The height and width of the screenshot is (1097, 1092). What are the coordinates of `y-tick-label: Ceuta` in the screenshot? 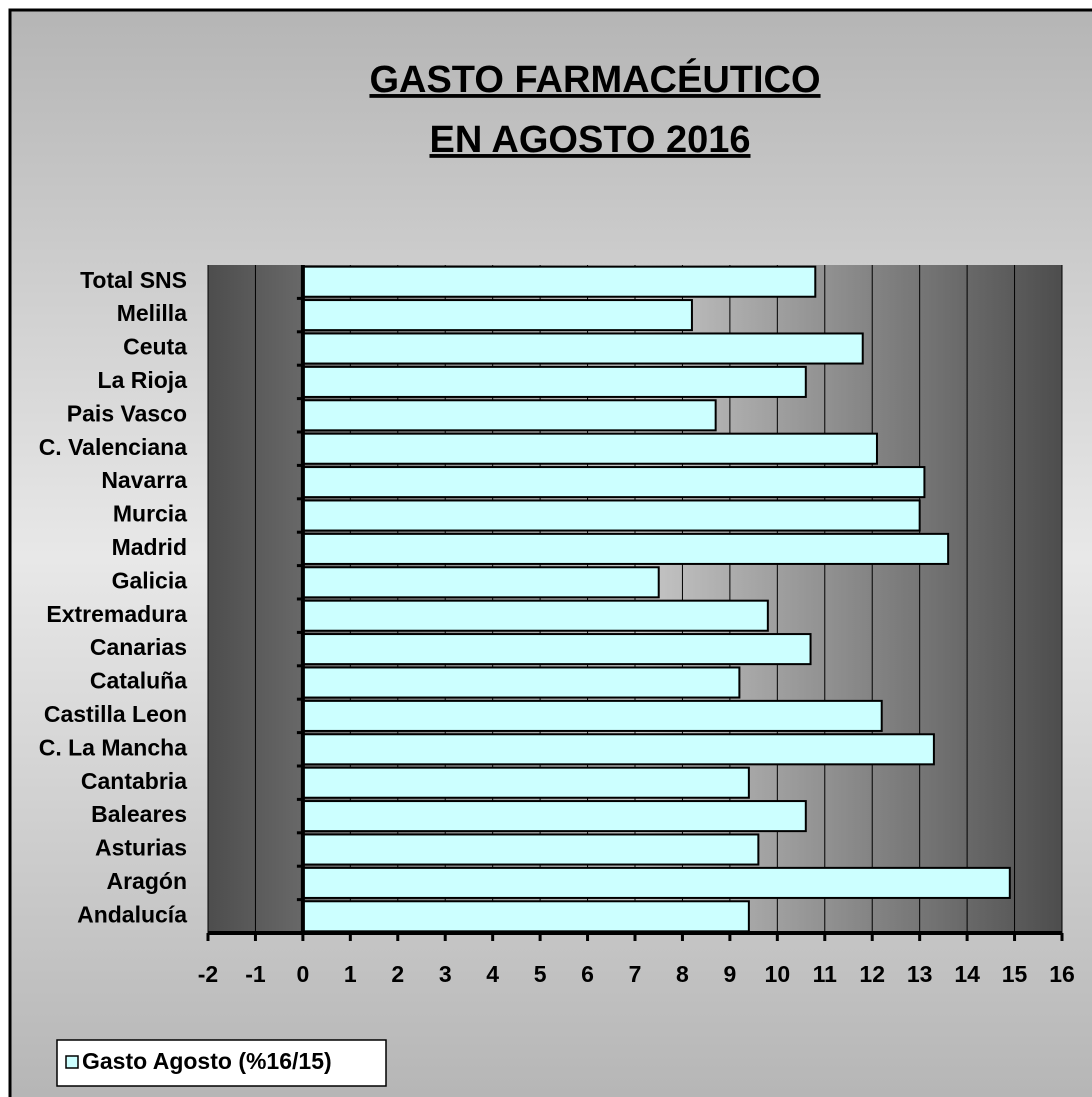 It's located at (155, 347).